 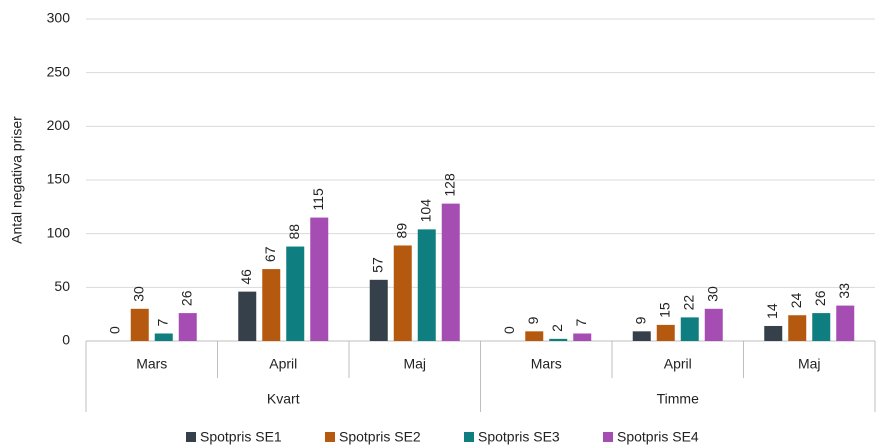 I want to click on value-label: 57, so click(x=377, y=265).